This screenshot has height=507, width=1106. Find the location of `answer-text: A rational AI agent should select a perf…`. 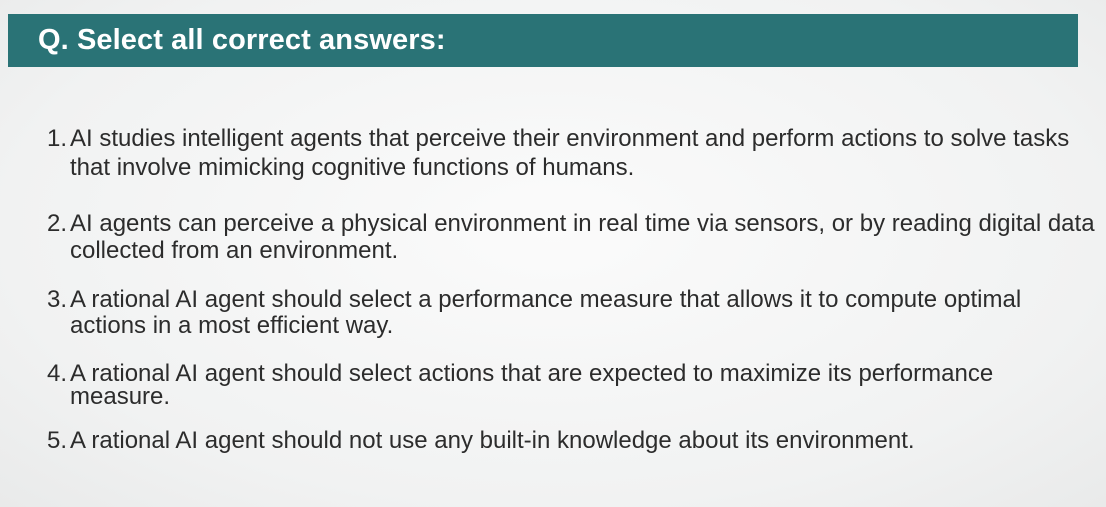

answer-text: A rational AI agent should select a perf… is located at coordinates (546, 312).